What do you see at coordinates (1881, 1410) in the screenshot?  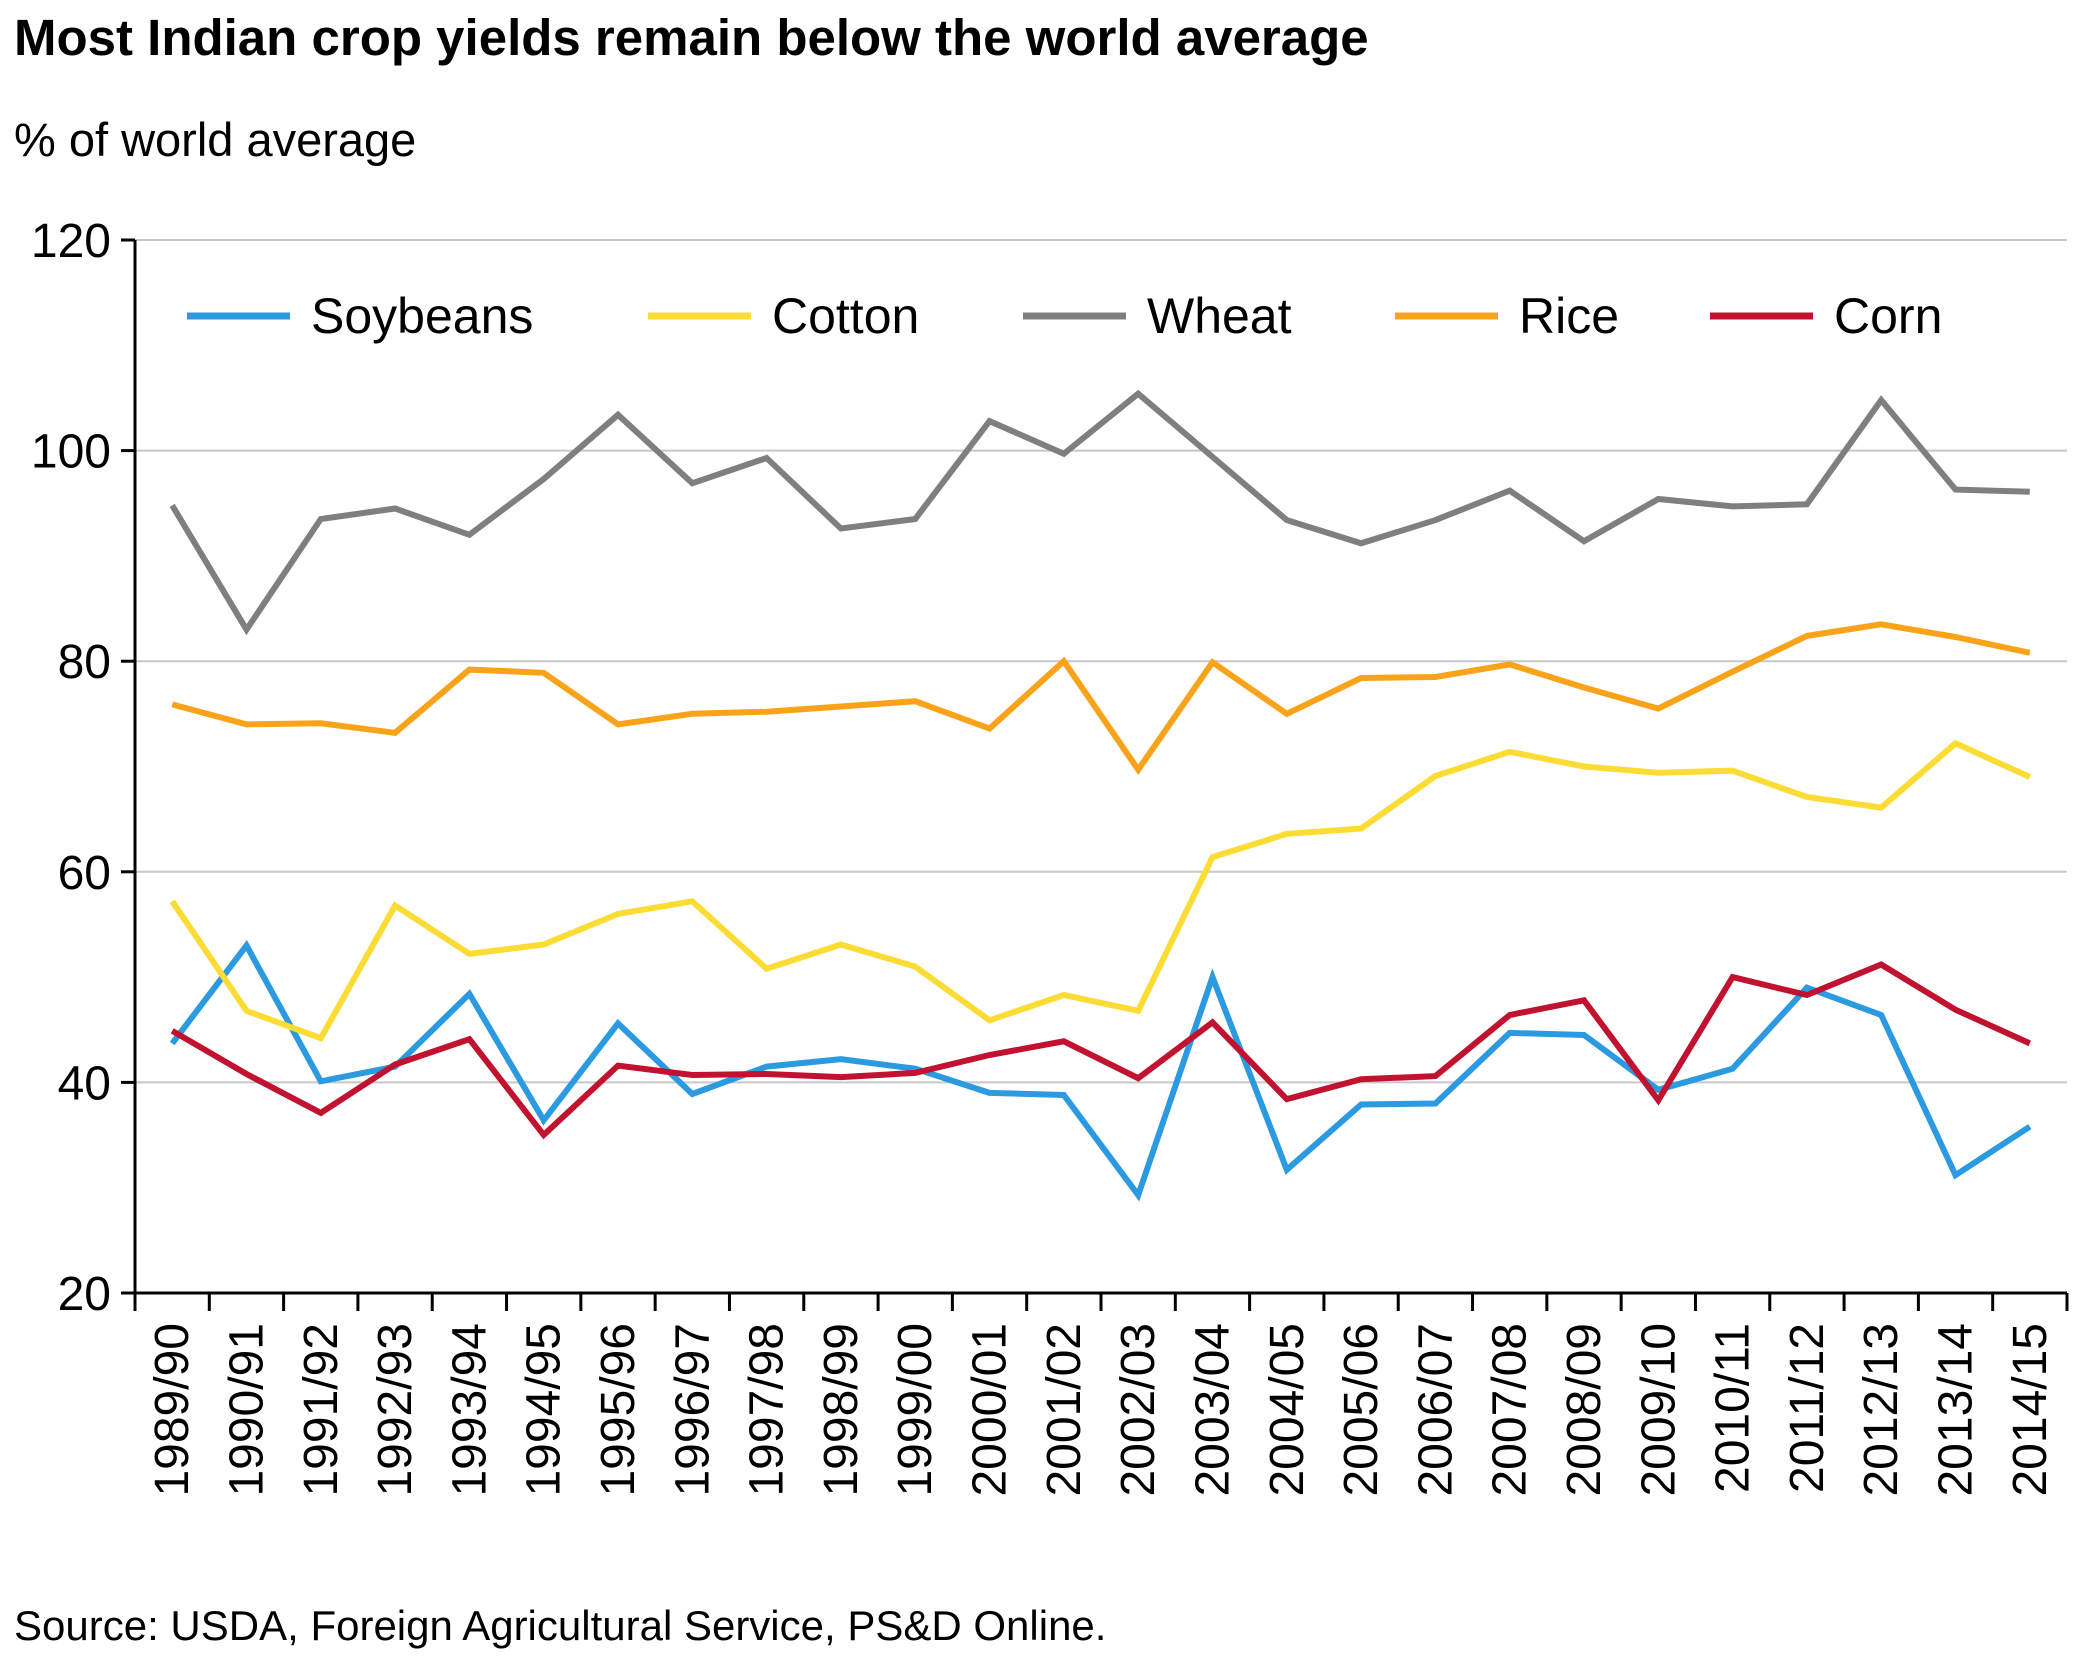 I see `x-tick-label: 2012/13` at bounding box center [1881, 1410].